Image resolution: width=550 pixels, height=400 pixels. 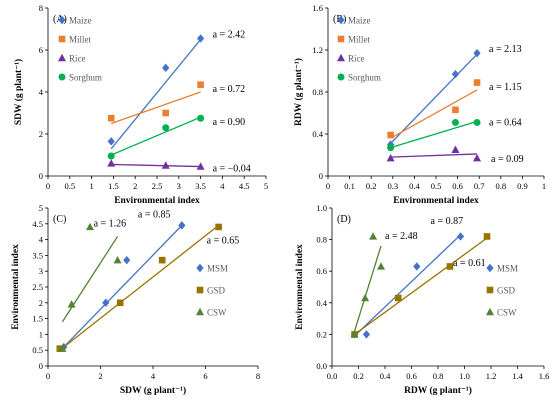 What do you see at coordinates (411, 376) in the screenshot?
I see `x-tick-label: 0.6` at bounding box center [411, 376].